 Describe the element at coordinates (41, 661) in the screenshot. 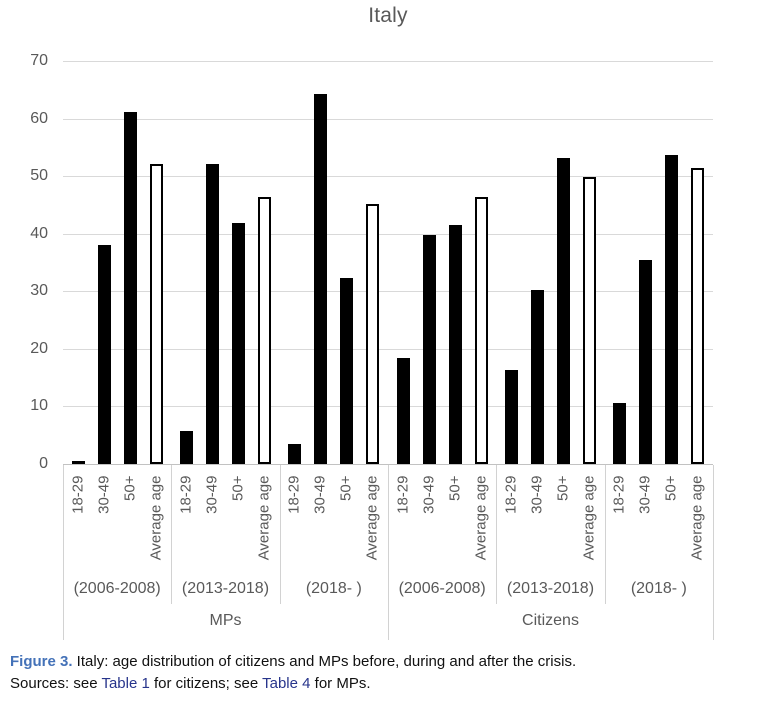

I see `figure-label: Figure 3.` at that location.